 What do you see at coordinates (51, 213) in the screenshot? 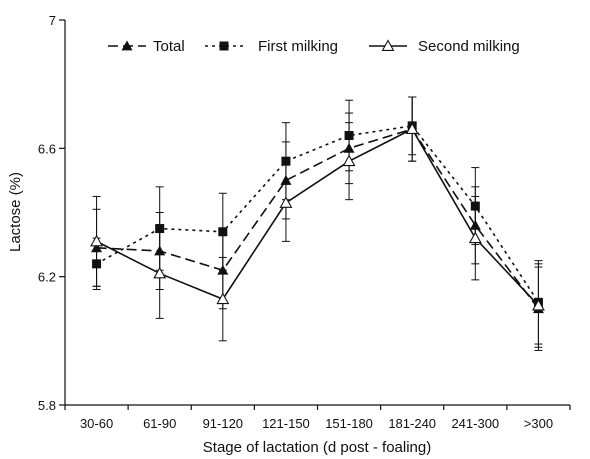
I see `y-axis-ticks: 5.8 6.2 6.6 7` at bounding box center [51, 213].